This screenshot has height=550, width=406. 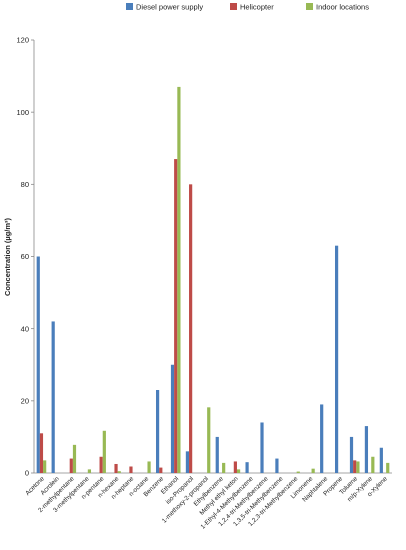 I want to click on y-tick-label: 100, so click(x=22, y=112).